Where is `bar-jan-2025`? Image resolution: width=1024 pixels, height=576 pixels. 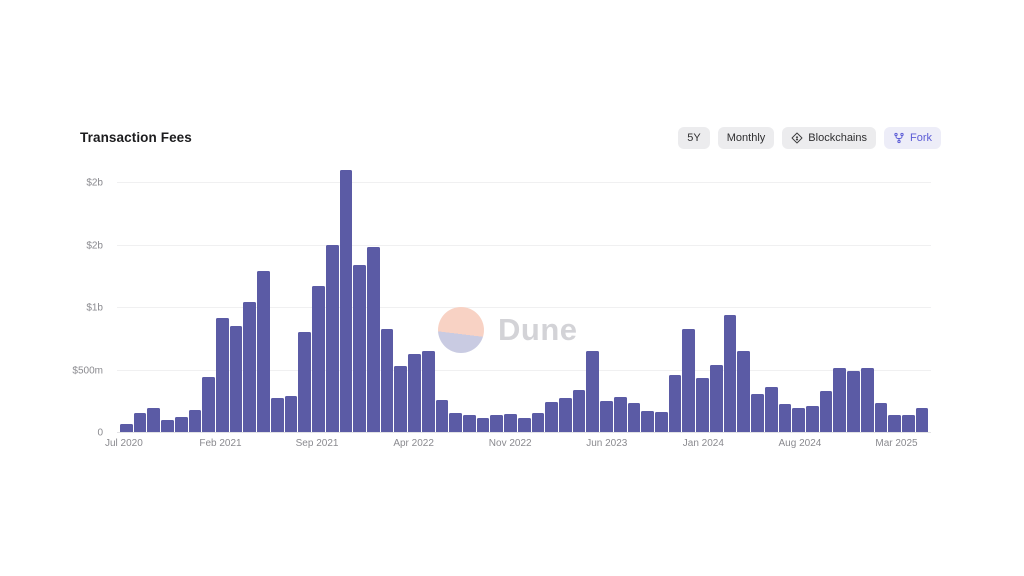
bar-jan-2025 is located at coordinates (867, 399).